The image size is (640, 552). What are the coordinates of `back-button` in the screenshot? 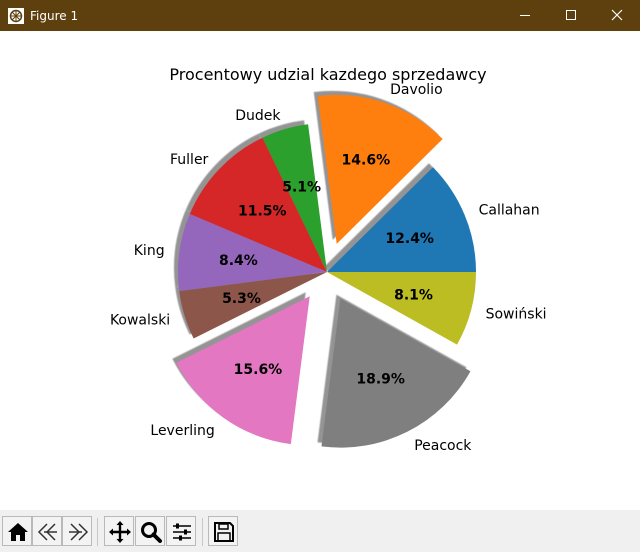 It's located at (47, 531).